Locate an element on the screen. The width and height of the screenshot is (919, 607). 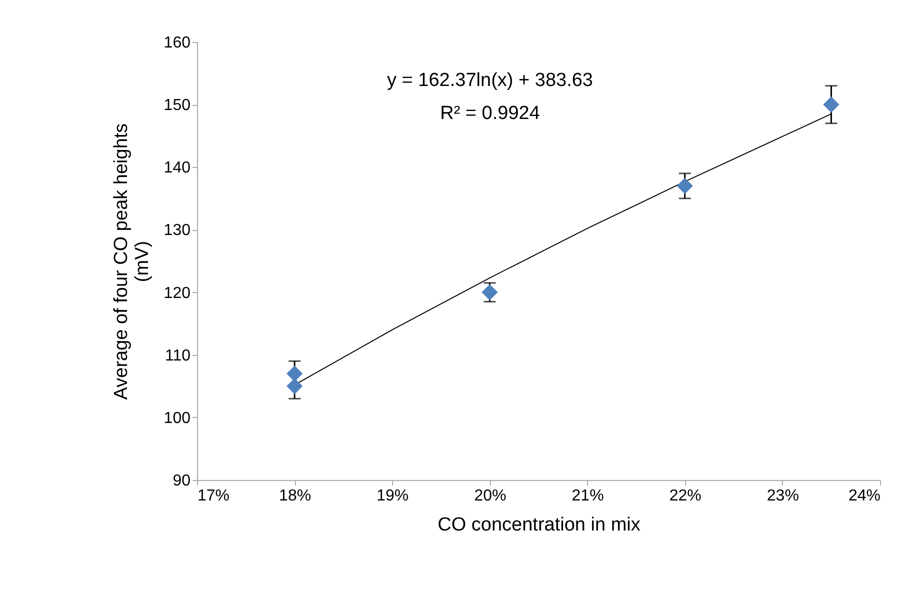
y-tick-label: 150 is located at coordinates (177, 105).